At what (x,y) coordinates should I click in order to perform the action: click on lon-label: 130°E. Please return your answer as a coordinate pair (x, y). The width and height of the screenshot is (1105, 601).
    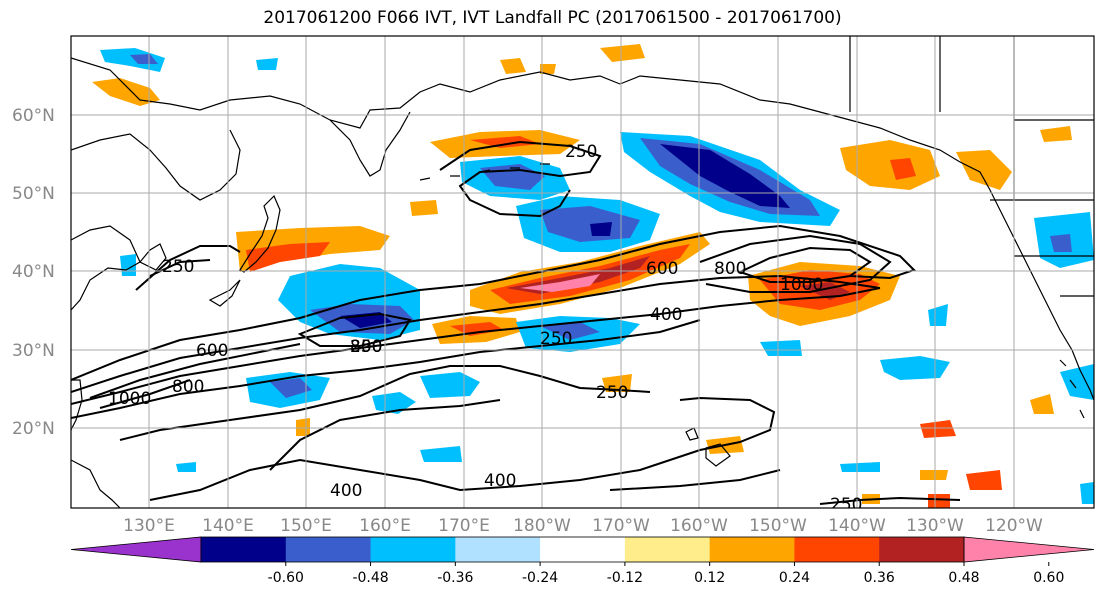
    Looking at the image, I should click on (149, 526).